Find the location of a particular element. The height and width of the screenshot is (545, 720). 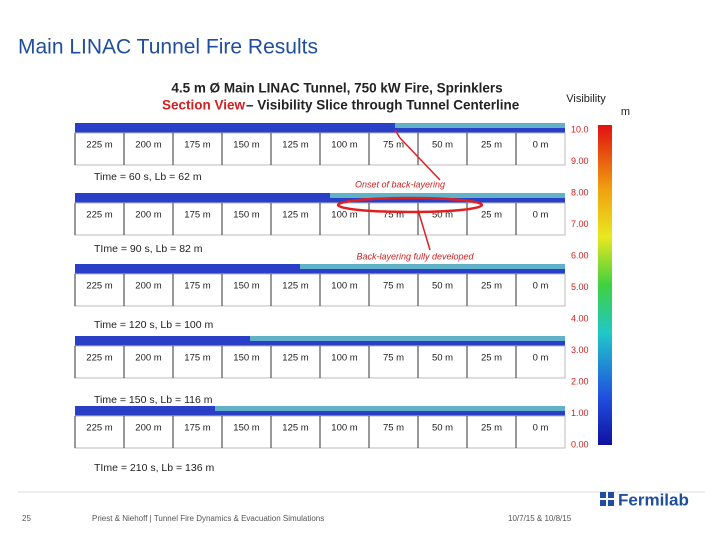

colorbar-label: 3.00 is located at coordinates (580, 350).